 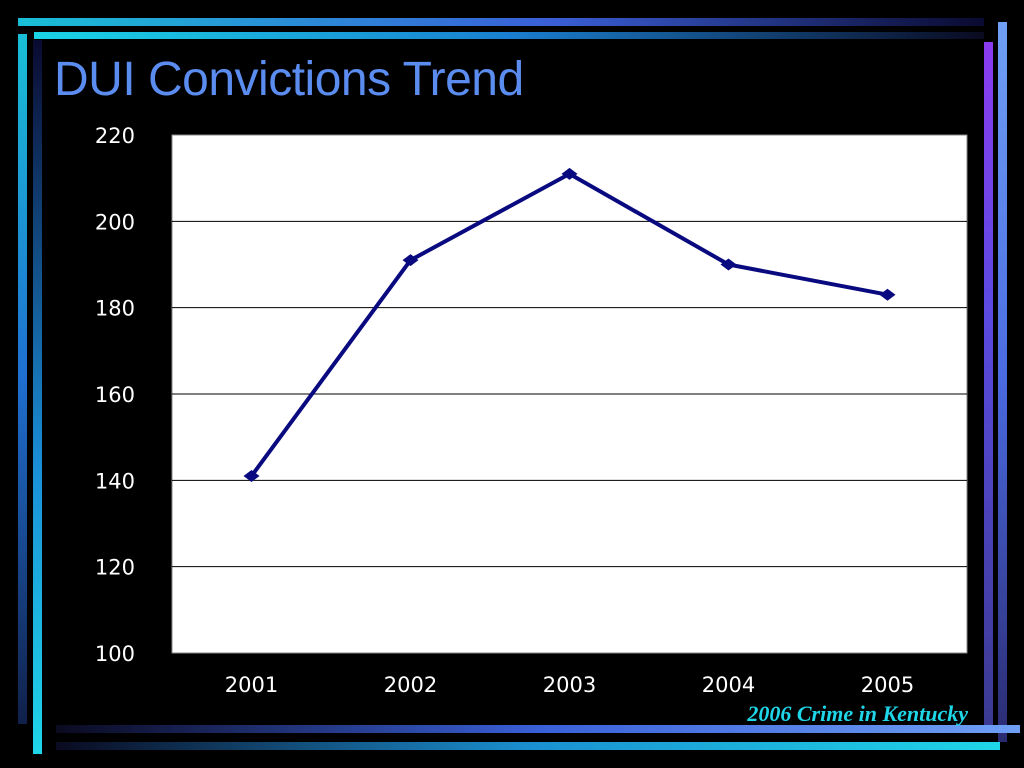 What do you see at coordinates (115, 568) in the screenshot?
I see `y-tick-label: 120` at bounding box center [115, 568].